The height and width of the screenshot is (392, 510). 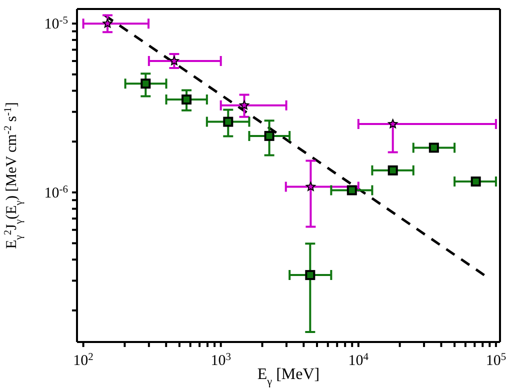 I want to click on x-tick-label: 10$^{2}$, so click(x=83, y=360).